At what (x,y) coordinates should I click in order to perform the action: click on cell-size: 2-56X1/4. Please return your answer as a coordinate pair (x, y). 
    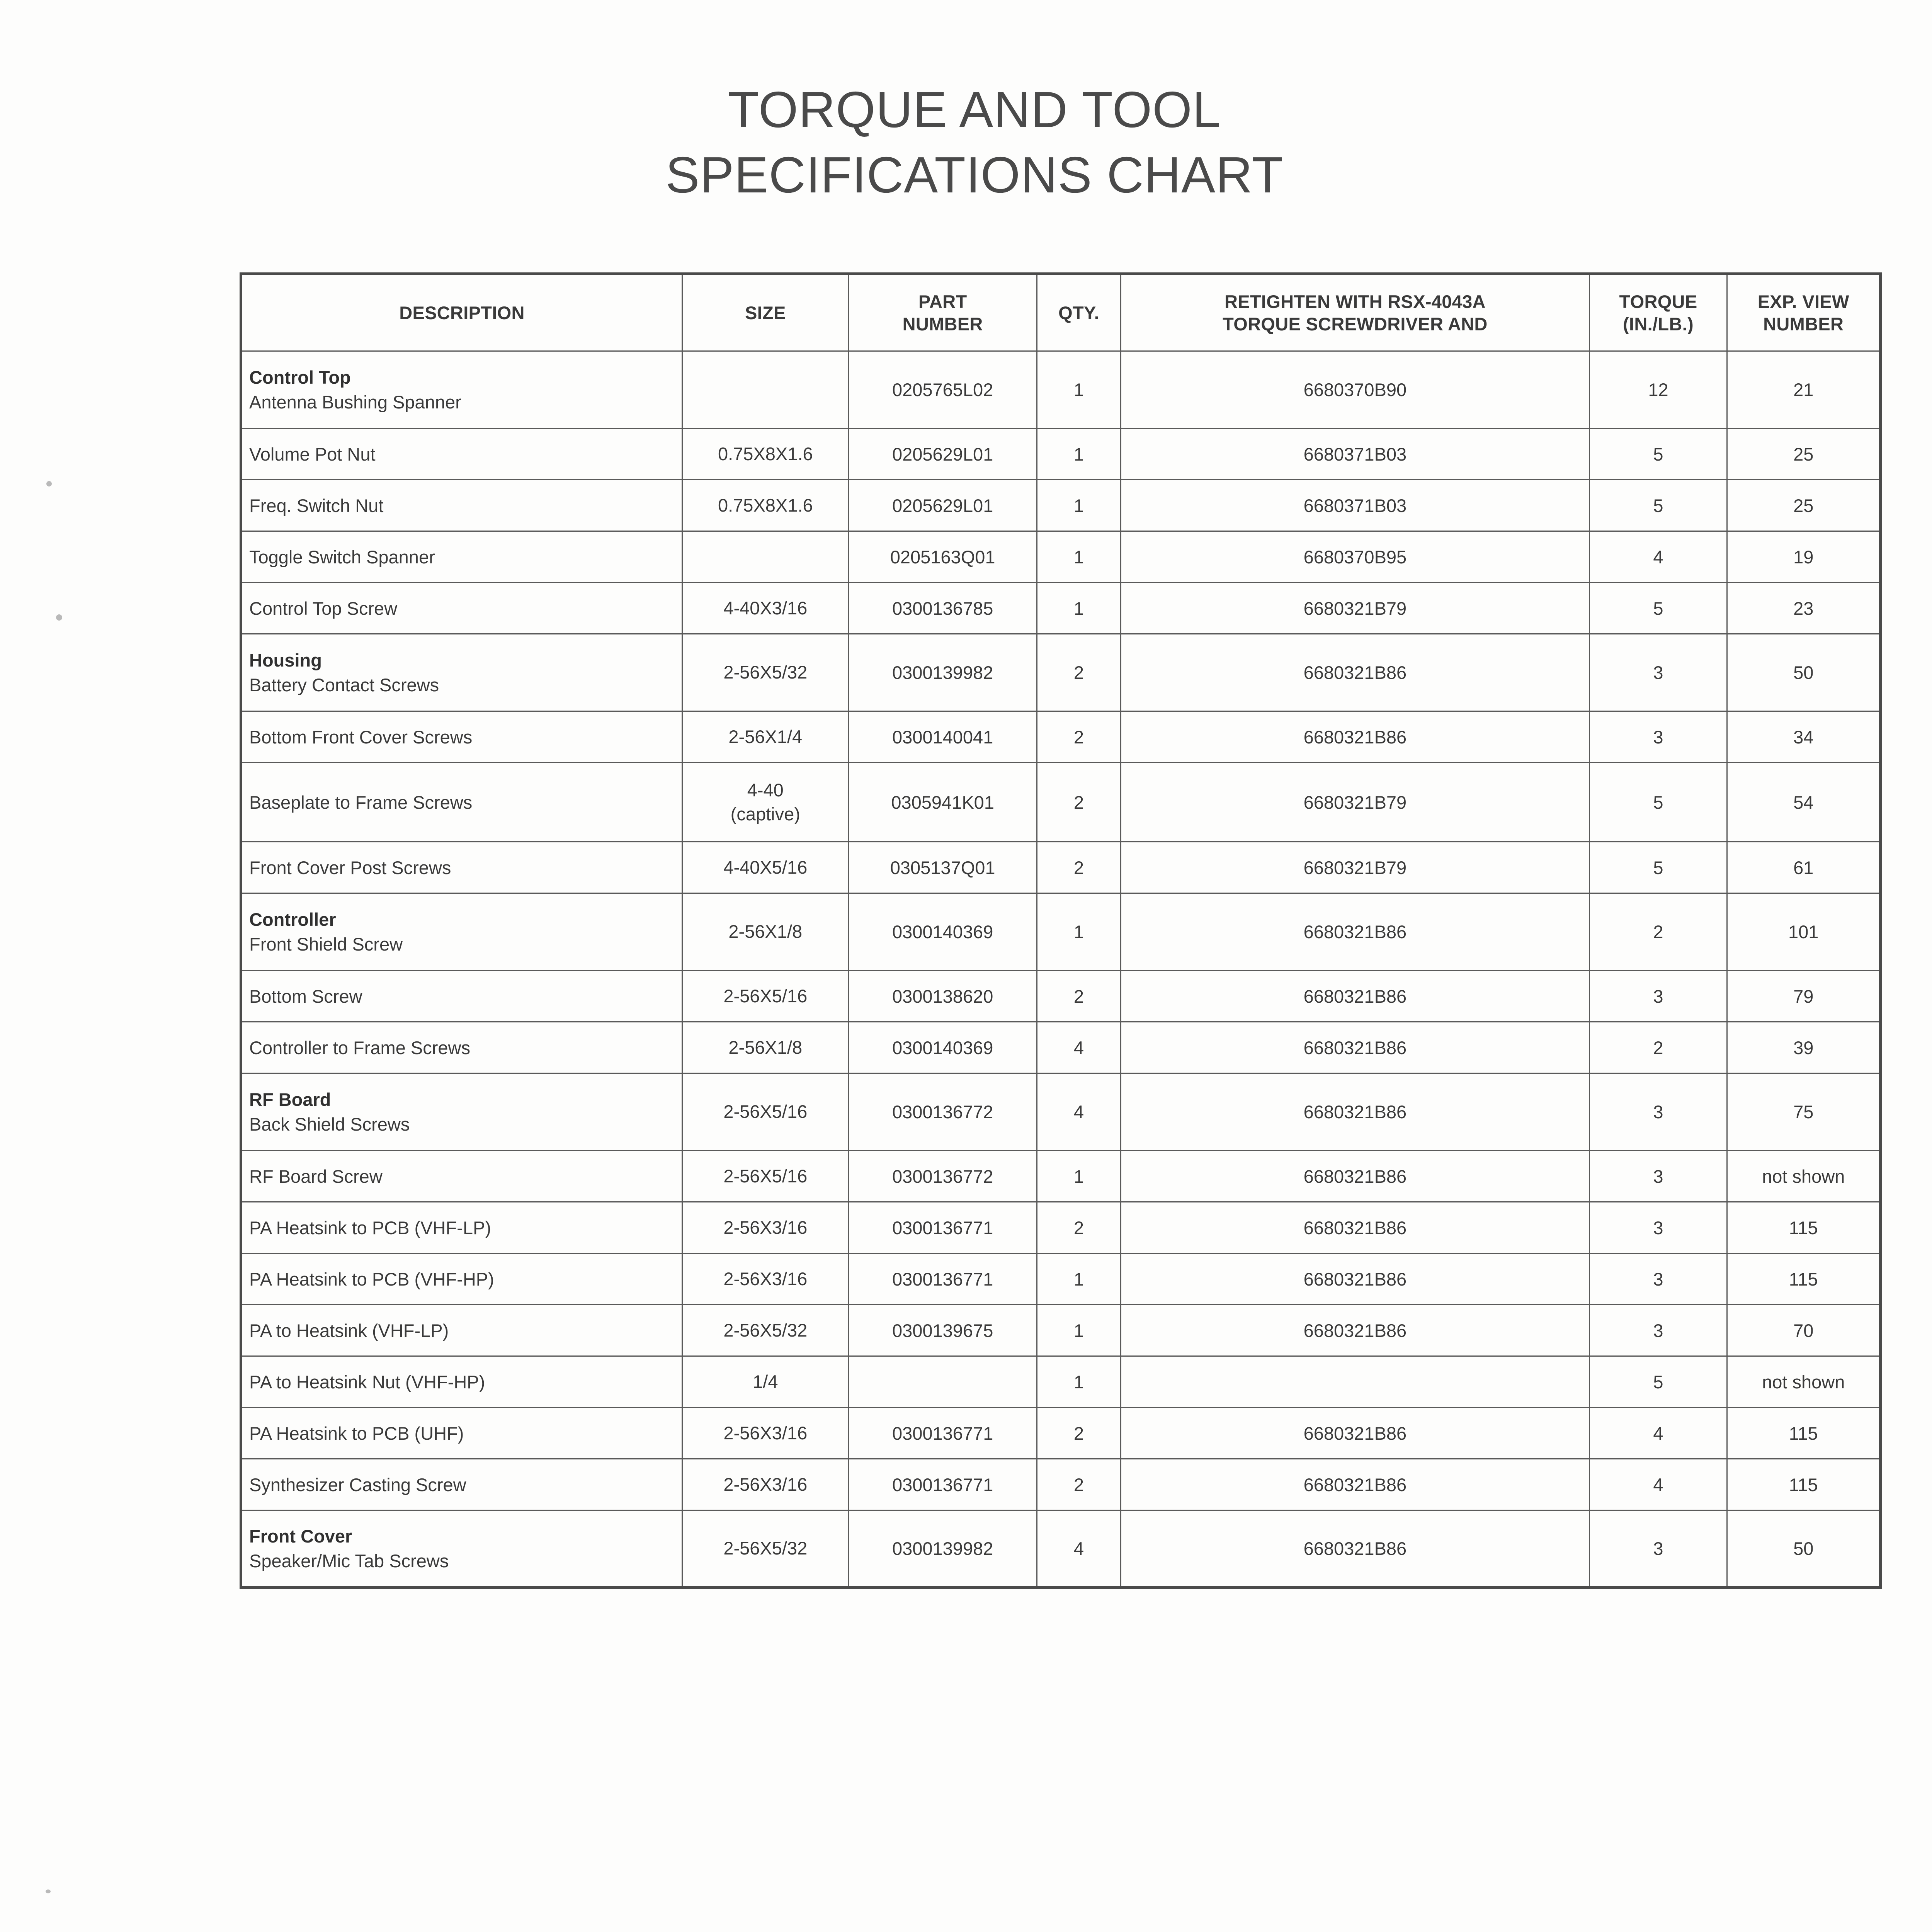
    Looking at the image, I should click on (766, 737).